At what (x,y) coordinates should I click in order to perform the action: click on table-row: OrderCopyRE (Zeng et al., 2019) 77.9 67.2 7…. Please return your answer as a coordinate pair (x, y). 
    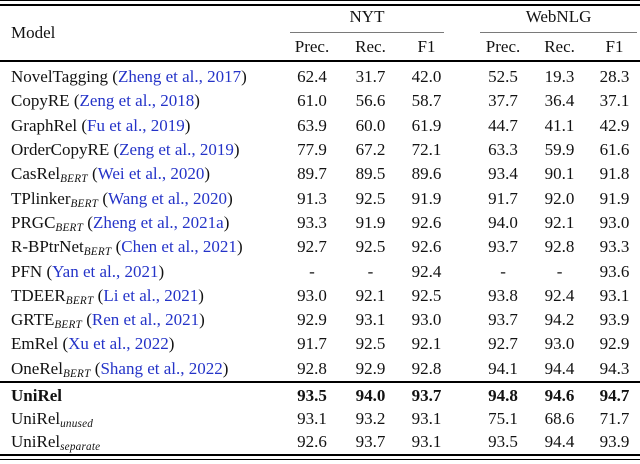
    Looking at the image, I should click on (320, 150).